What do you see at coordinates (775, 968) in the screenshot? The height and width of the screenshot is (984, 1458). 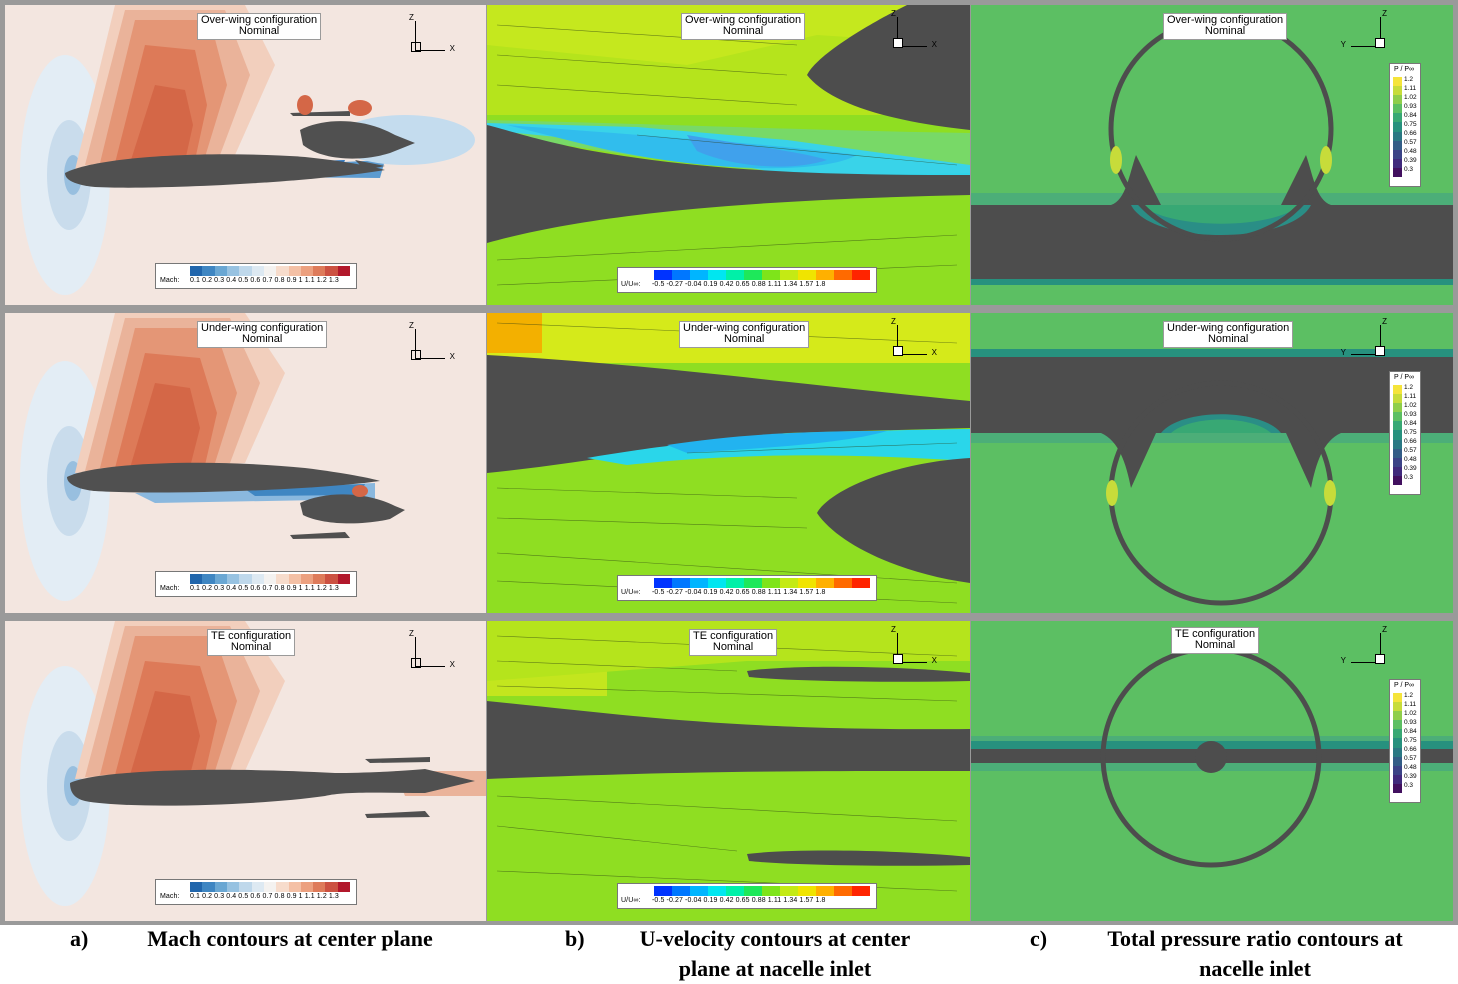 I see `caption-text: plane at nacelle inlet` at bounding box center [775, 968].